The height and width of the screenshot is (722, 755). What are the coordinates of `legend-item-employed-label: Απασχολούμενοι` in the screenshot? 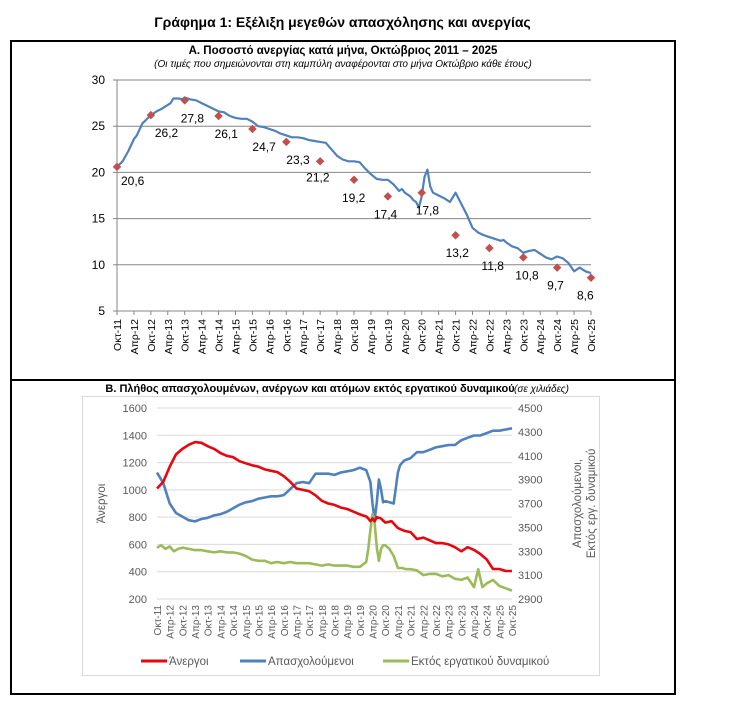 It's located at (311, 662).